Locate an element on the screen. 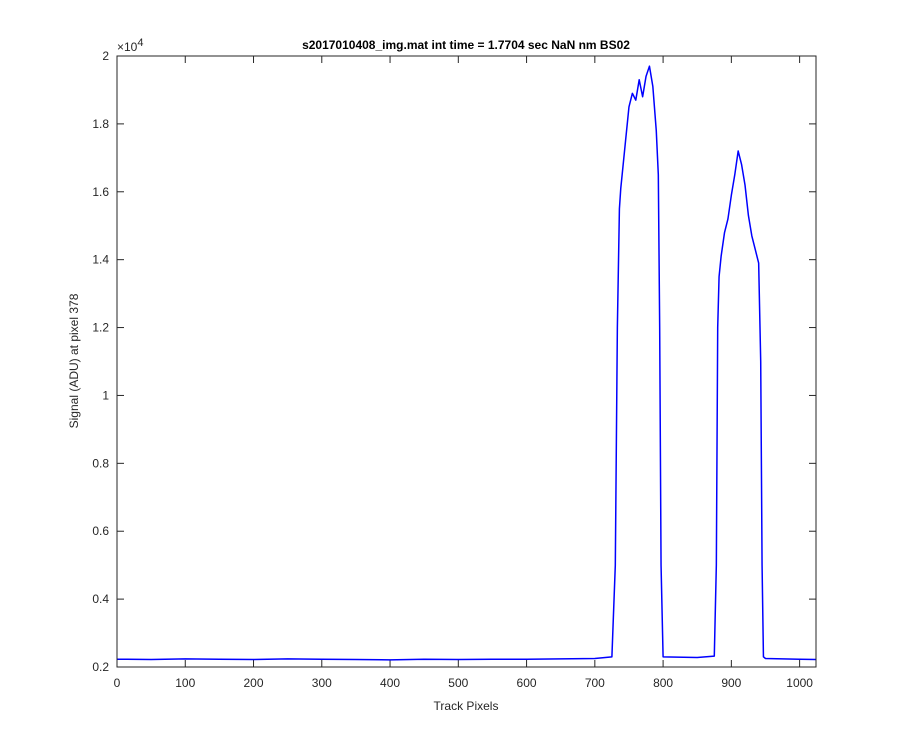  y-tick-label: 1.6 is located at coordinates (100, 192).